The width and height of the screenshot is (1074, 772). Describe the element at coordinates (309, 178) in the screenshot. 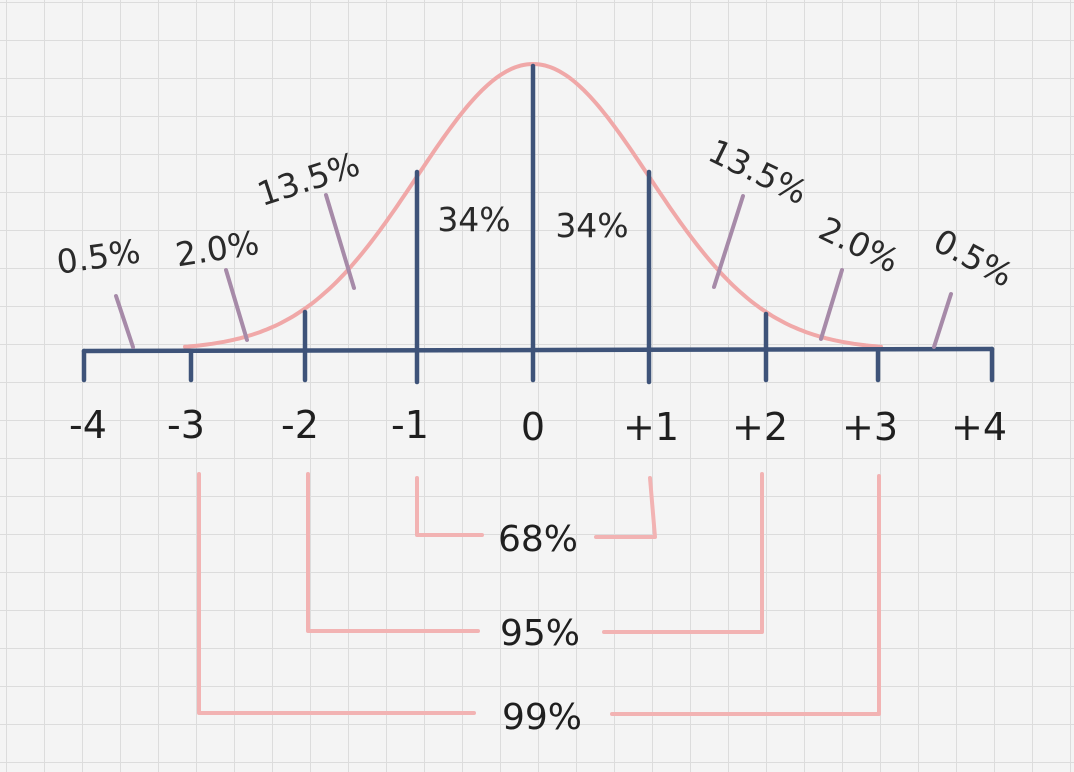

I see `area-label-left-1-2: 13.5%` at that location.